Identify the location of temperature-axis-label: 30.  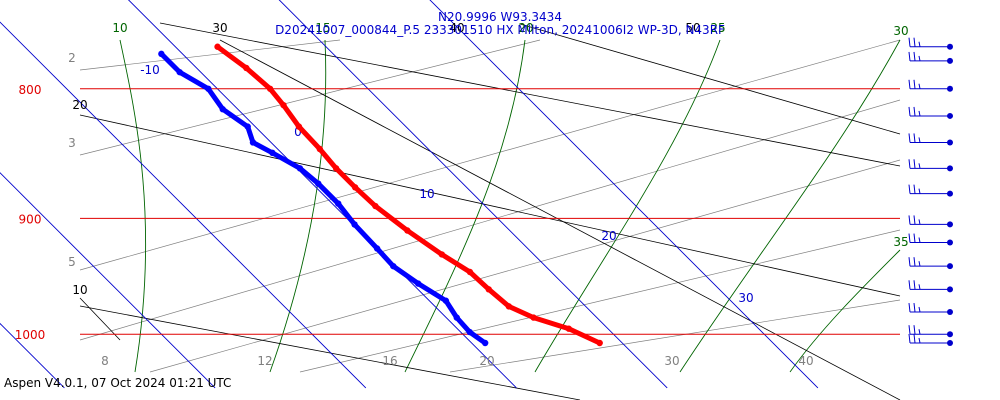
(671, 361).